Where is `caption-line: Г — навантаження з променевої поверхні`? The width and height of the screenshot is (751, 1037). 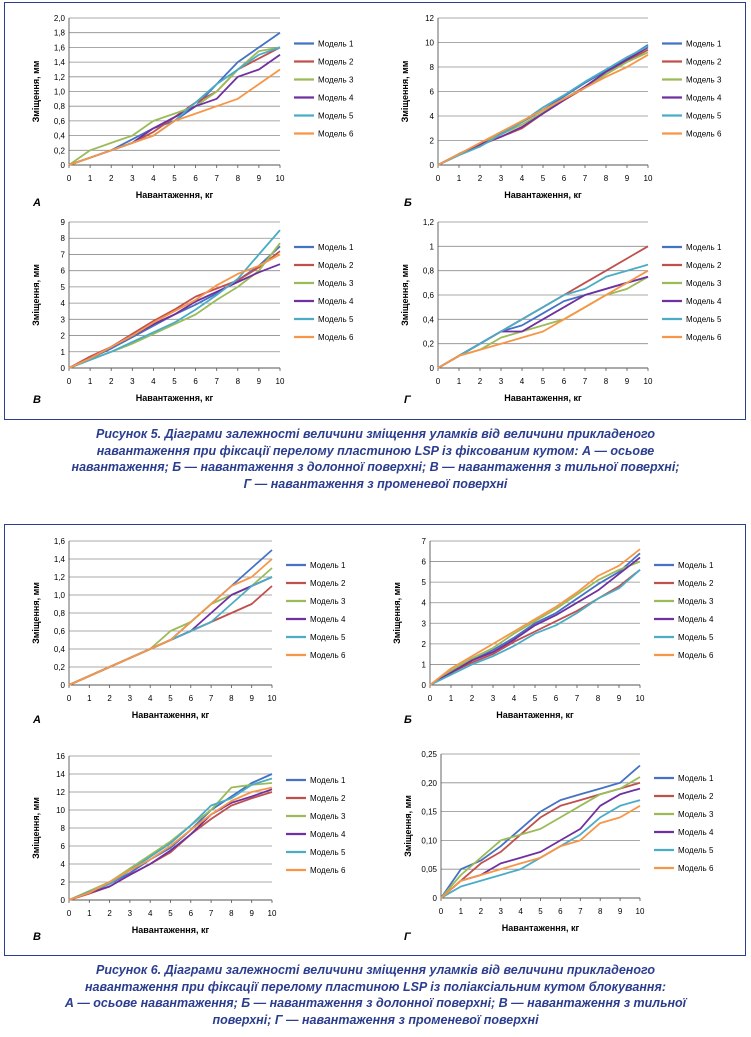
caption-line: Г — навантаження з променевої поверхні is located at coordinates (375, 483).